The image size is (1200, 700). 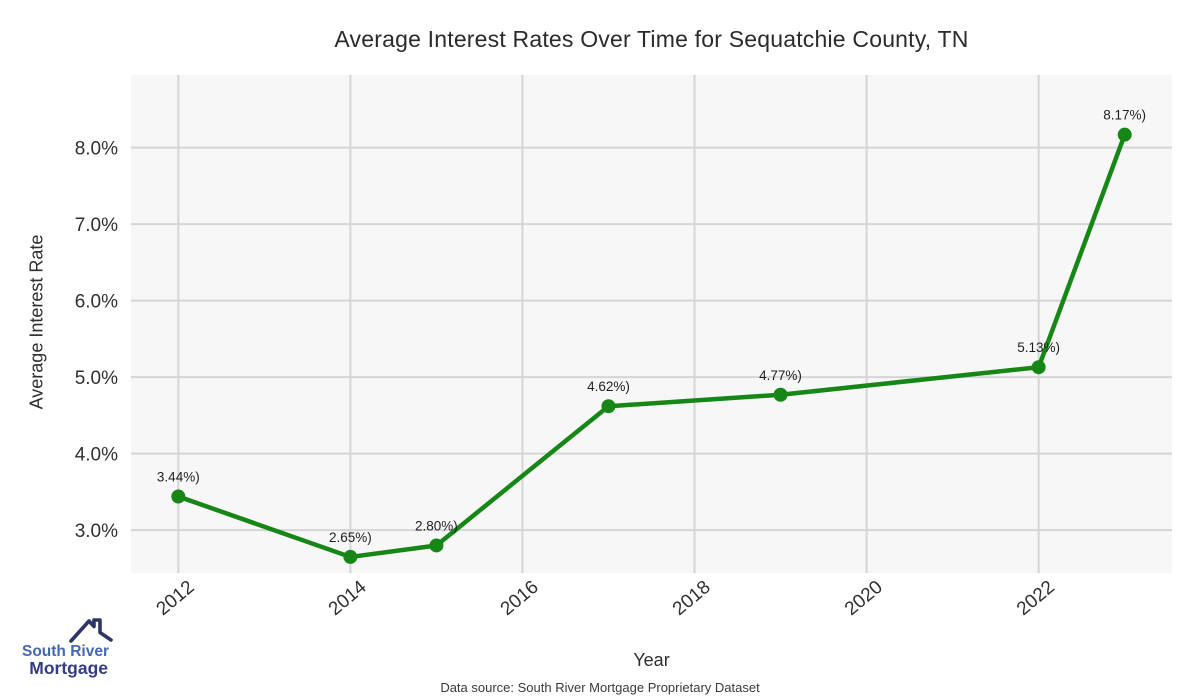 I want to click on brand-logo: South River Mortgage, so click(x=67, y=647).